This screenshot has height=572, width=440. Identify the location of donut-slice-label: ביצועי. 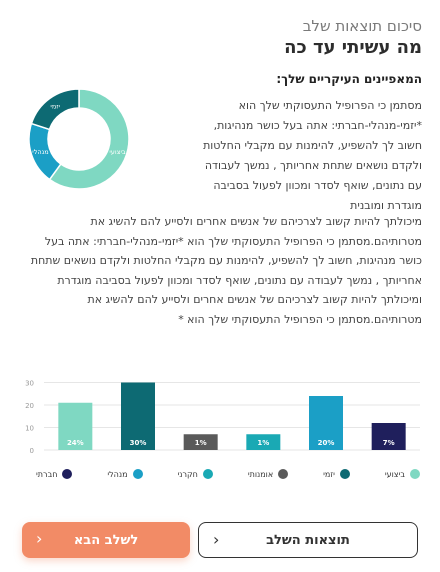
(117, 152).